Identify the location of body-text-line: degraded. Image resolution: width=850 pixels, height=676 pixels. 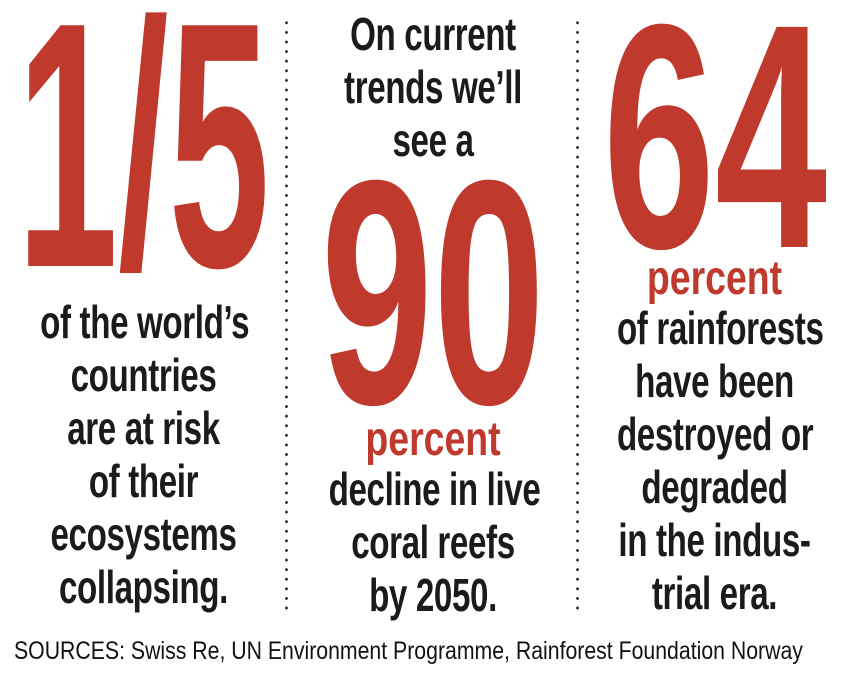
(714, 487).